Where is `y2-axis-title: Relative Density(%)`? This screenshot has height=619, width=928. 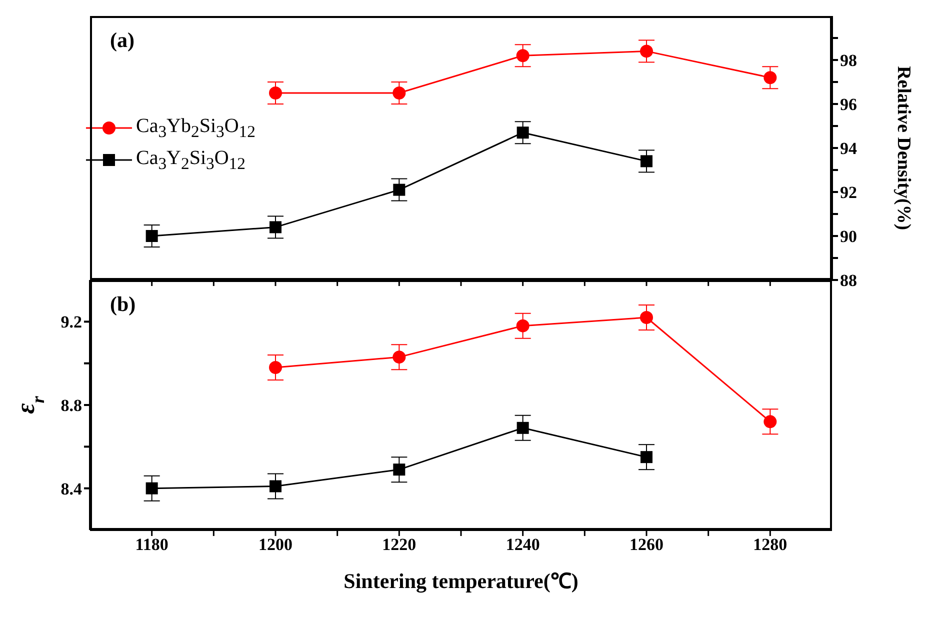
y2-axis-title: Relative Density(%) is located at coordinates (903, 148).